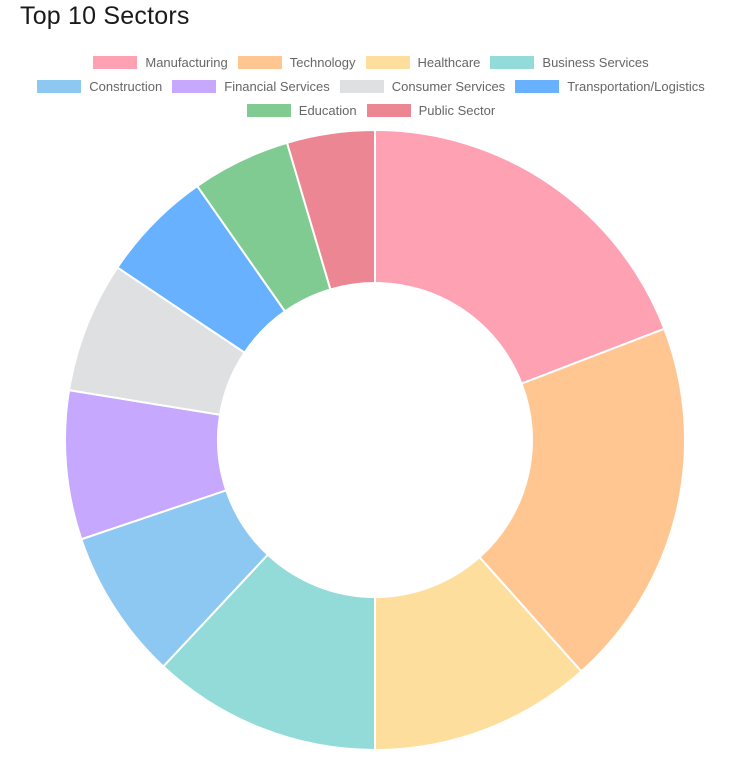 The height and width of the screenshot is (760, 742). I want to click on chart-title: Top 10 Sectors, so click(105, 16).